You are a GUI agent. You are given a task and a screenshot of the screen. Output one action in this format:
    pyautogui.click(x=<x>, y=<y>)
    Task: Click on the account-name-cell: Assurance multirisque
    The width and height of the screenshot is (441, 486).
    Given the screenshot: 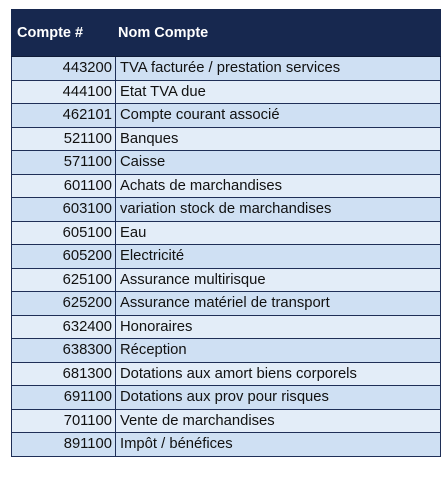 What is the action you would take?
    pyautogui.click(x=278, y=279)
    